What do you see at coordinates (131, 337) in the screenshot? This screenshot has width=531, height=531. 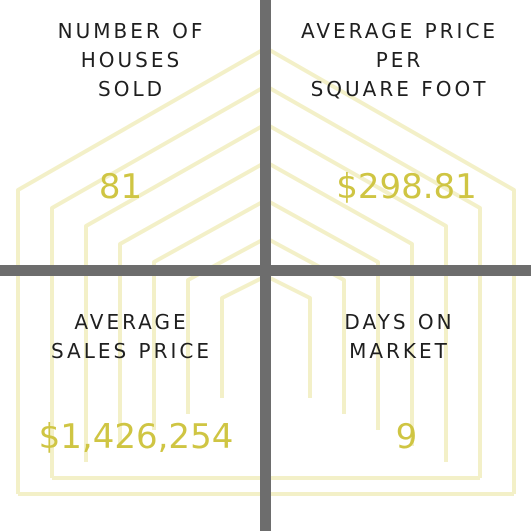 I see `stat-label-average-sales-price: AVERAGE SALES PRICE` at bounding box center [131, 337].